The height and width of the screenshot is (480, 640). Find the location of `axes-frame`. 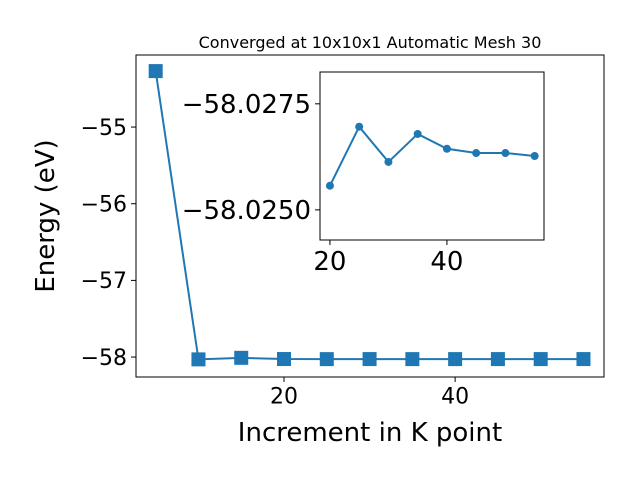

axes-frame is located at coordinates (432, 156).